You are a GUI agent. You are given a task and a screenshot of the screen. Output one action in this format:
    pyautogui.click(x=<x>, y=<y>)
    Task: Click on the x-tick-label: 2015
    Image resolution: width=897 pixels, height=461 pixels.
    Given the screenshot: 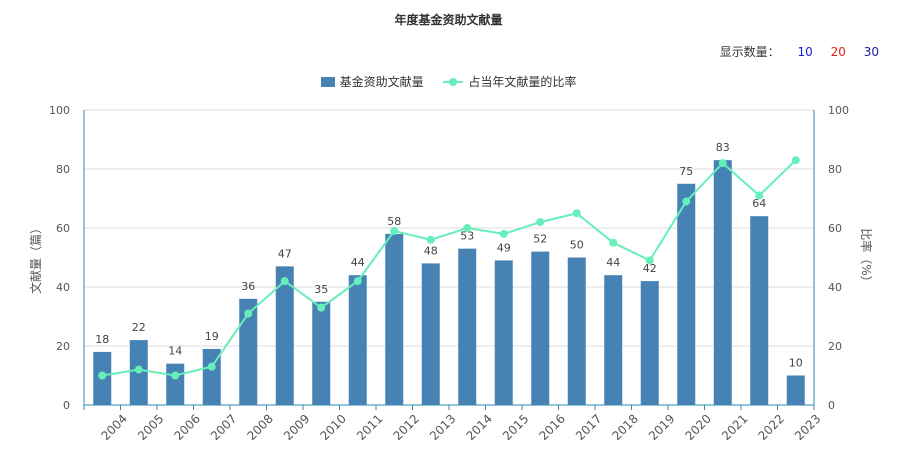 What is the action you would take?
    pyautogui.click(x=515, y=427)
    